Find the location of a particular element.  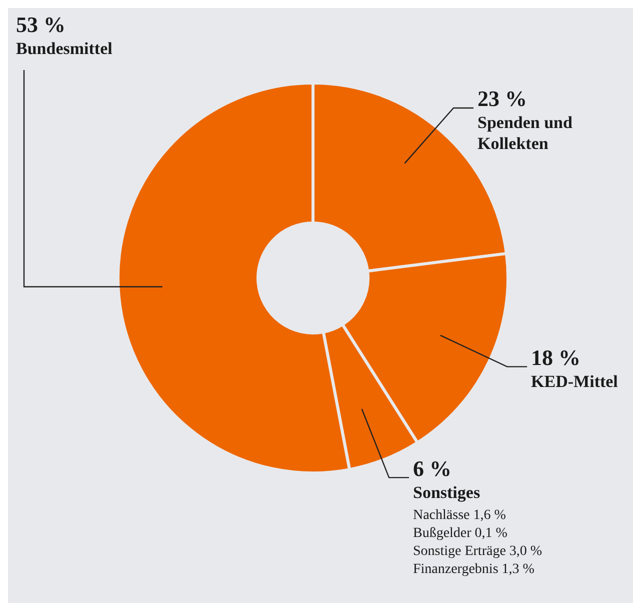

data-label: 6 % is located at coordinates (432, 469).